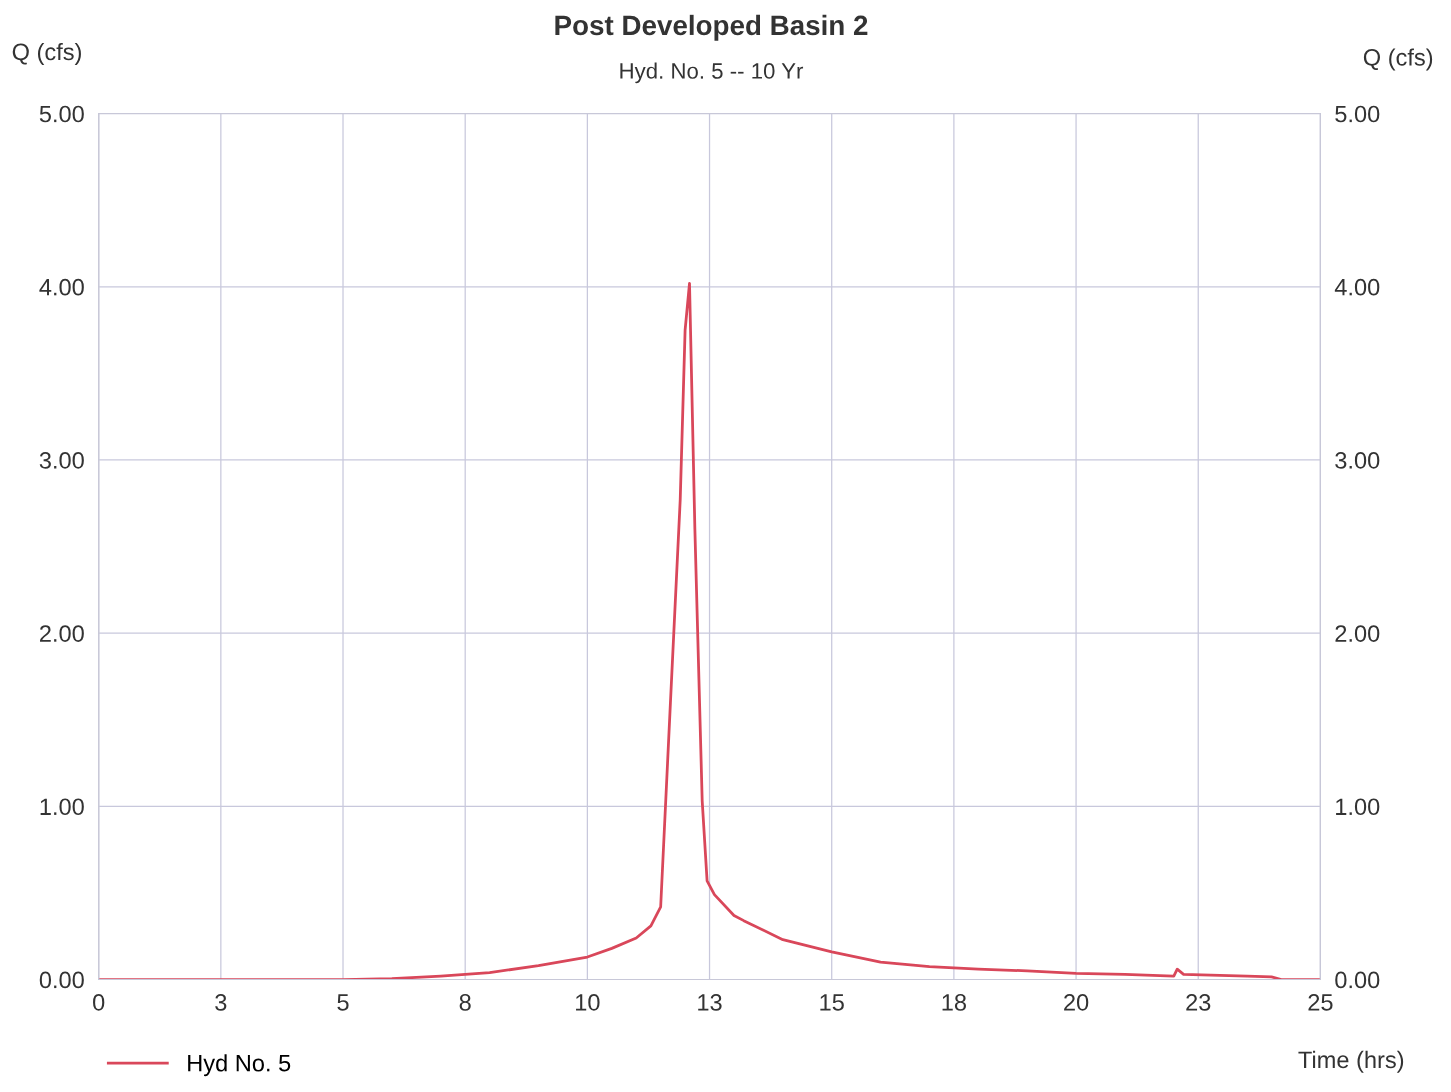 The height and width of the screenshot is (1092, 1451). Describe the element at coordinates (1198, 1002) in the screenshot. I see `x-tick-label: 23` at that location.